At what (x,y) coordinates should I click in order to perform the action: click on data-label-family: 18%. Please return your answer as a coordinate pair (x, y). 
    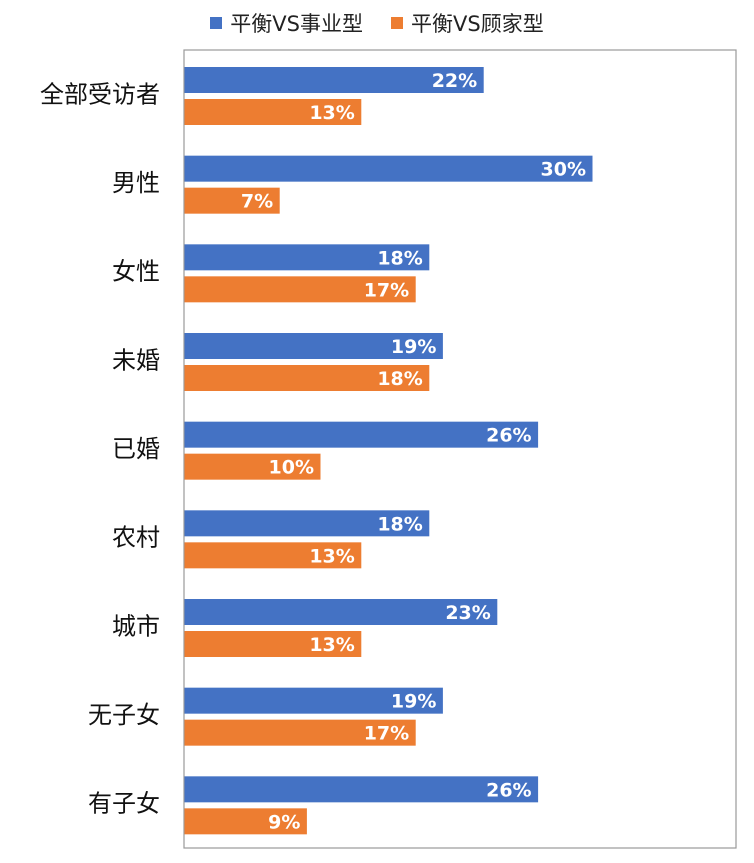
    Looking at the image, I should click on (399, 379).